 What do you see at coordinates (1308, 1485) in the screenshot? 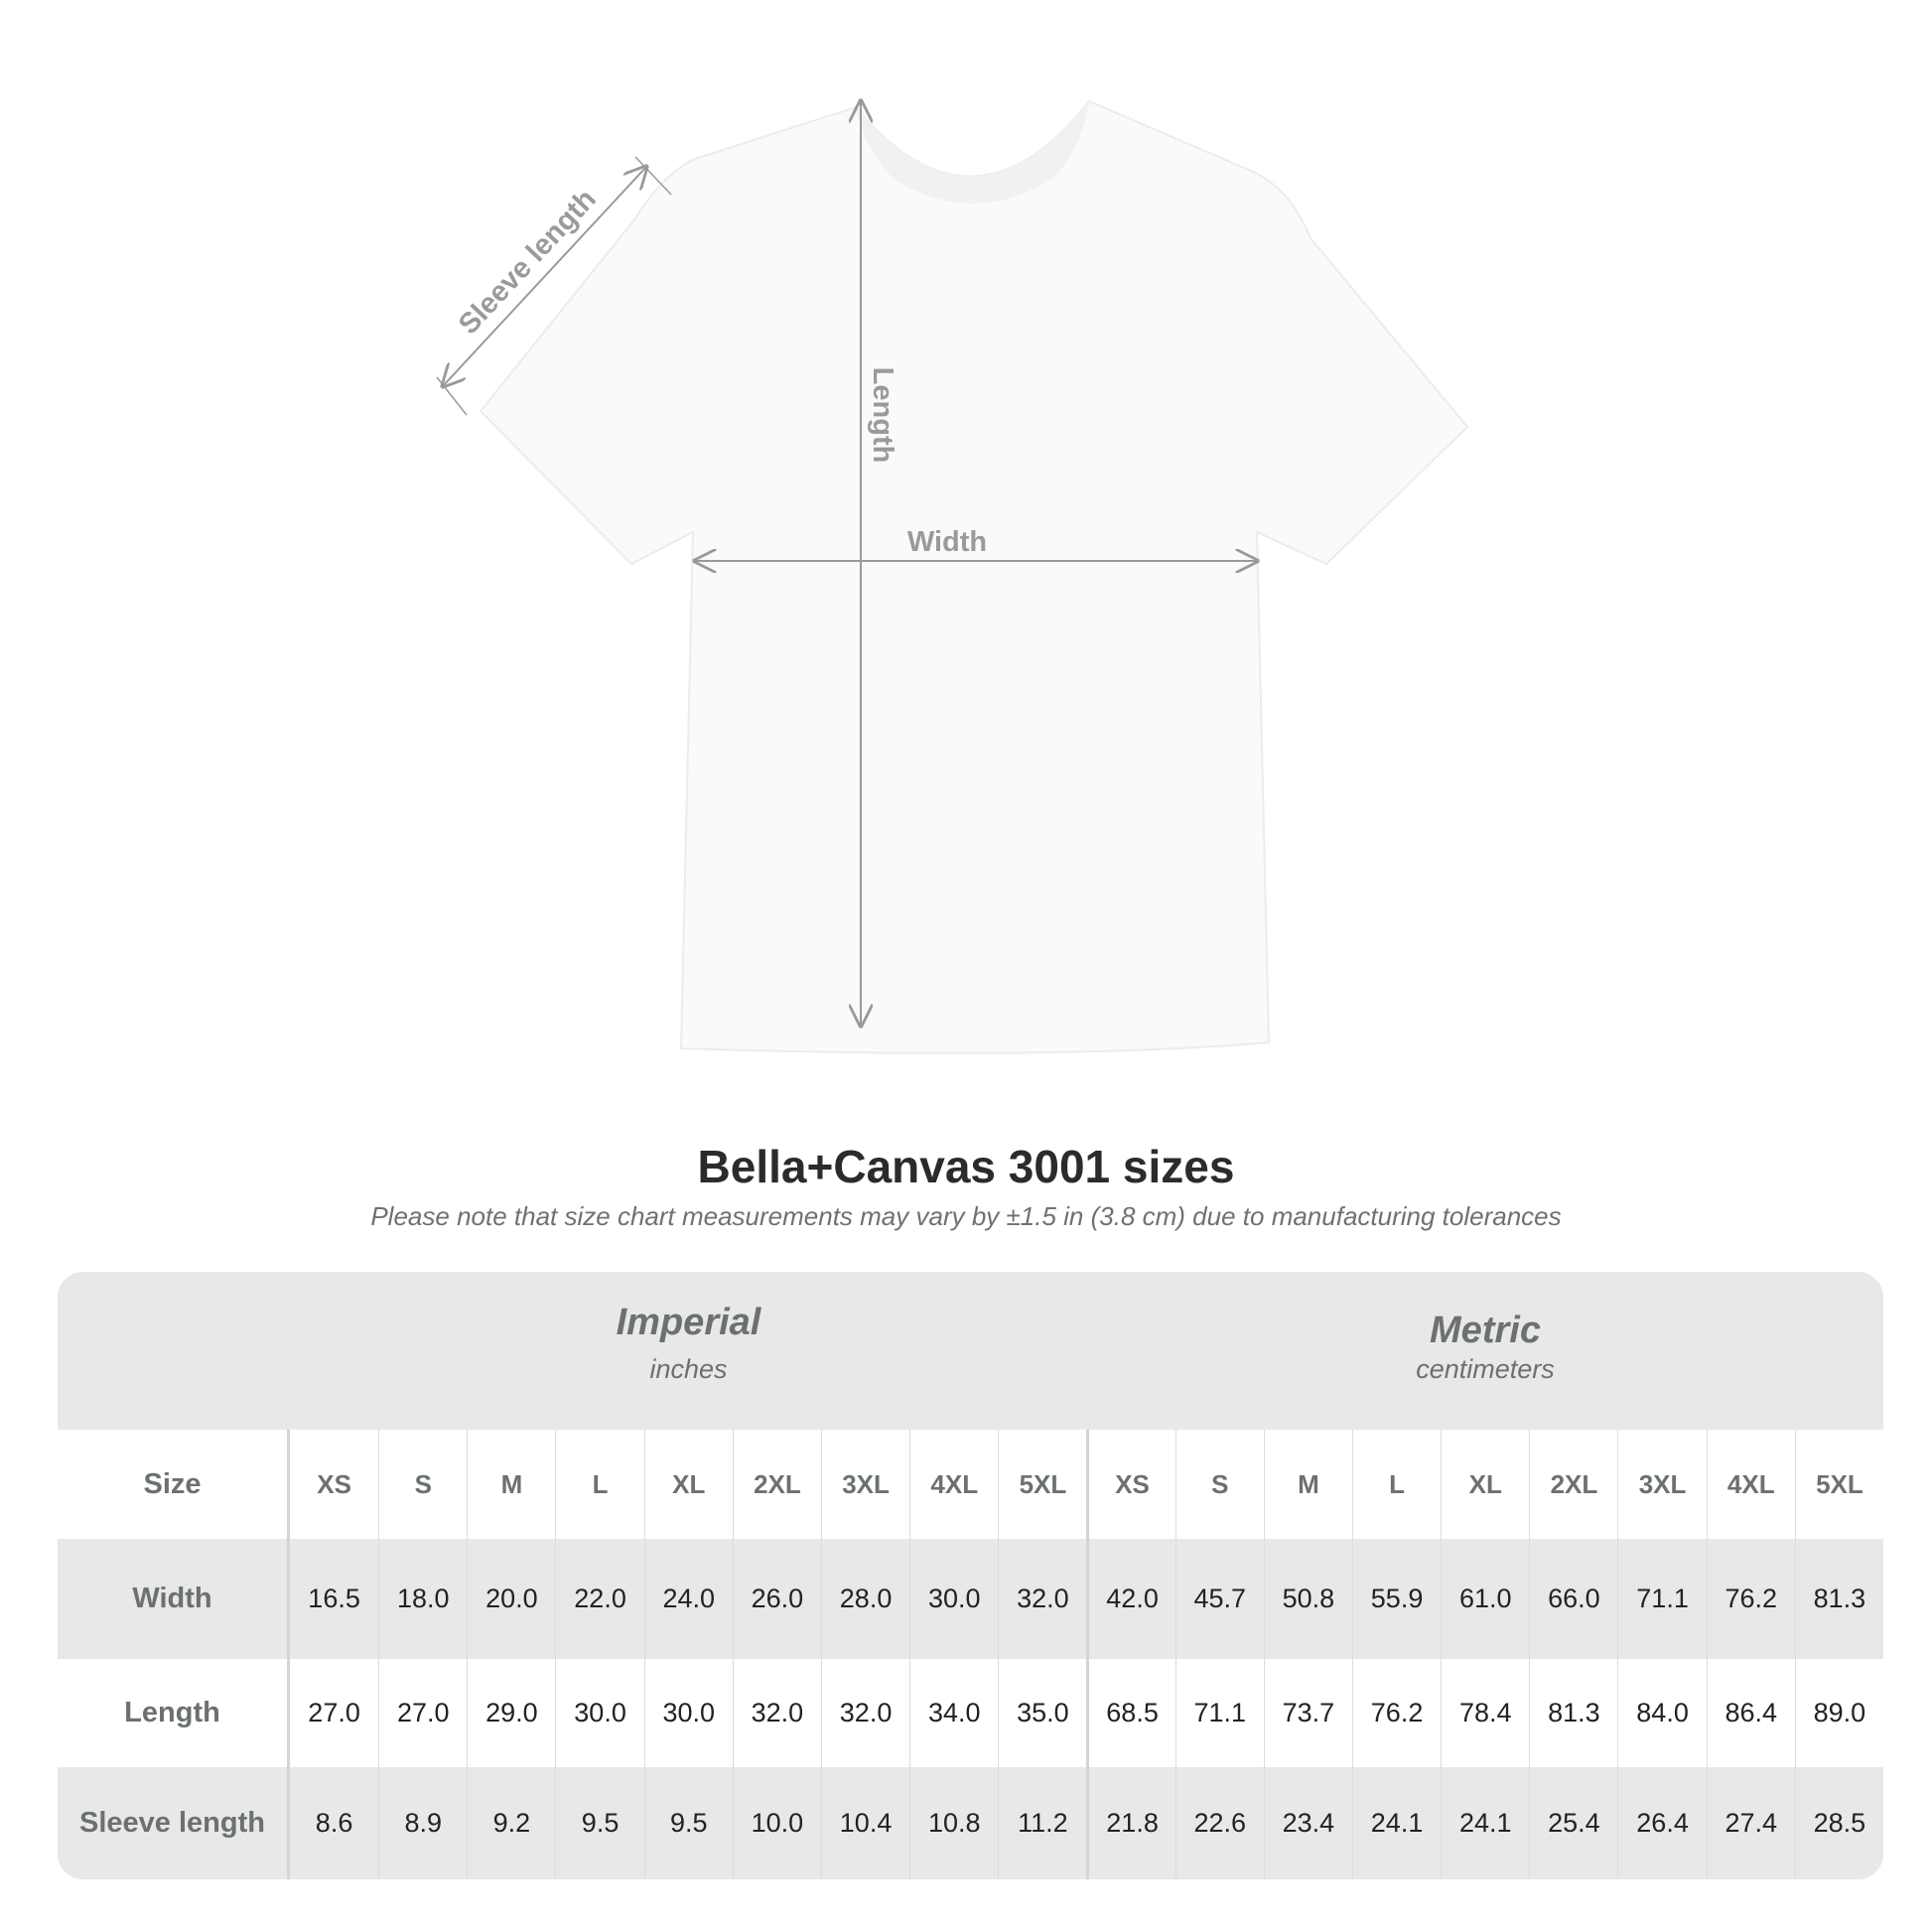
I see `metric-size-header: M` at bounding box center [1308, 1485].